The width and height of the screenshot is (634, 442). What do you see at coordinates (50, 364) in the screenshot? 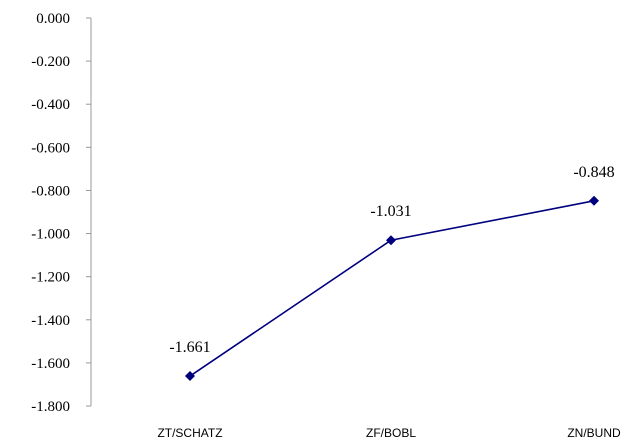
I see `y-tick-label: -1.600` at bounding box center [50, 364].